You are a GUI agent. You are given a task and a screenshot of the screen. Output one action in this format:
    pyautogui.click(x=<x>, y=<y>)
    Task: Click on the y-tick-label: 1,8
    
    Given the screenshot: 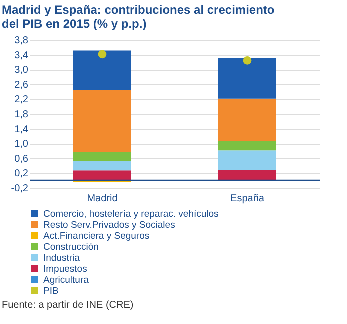 What is the action you would take?
    pyautogui.click(x=21, y=115)
    